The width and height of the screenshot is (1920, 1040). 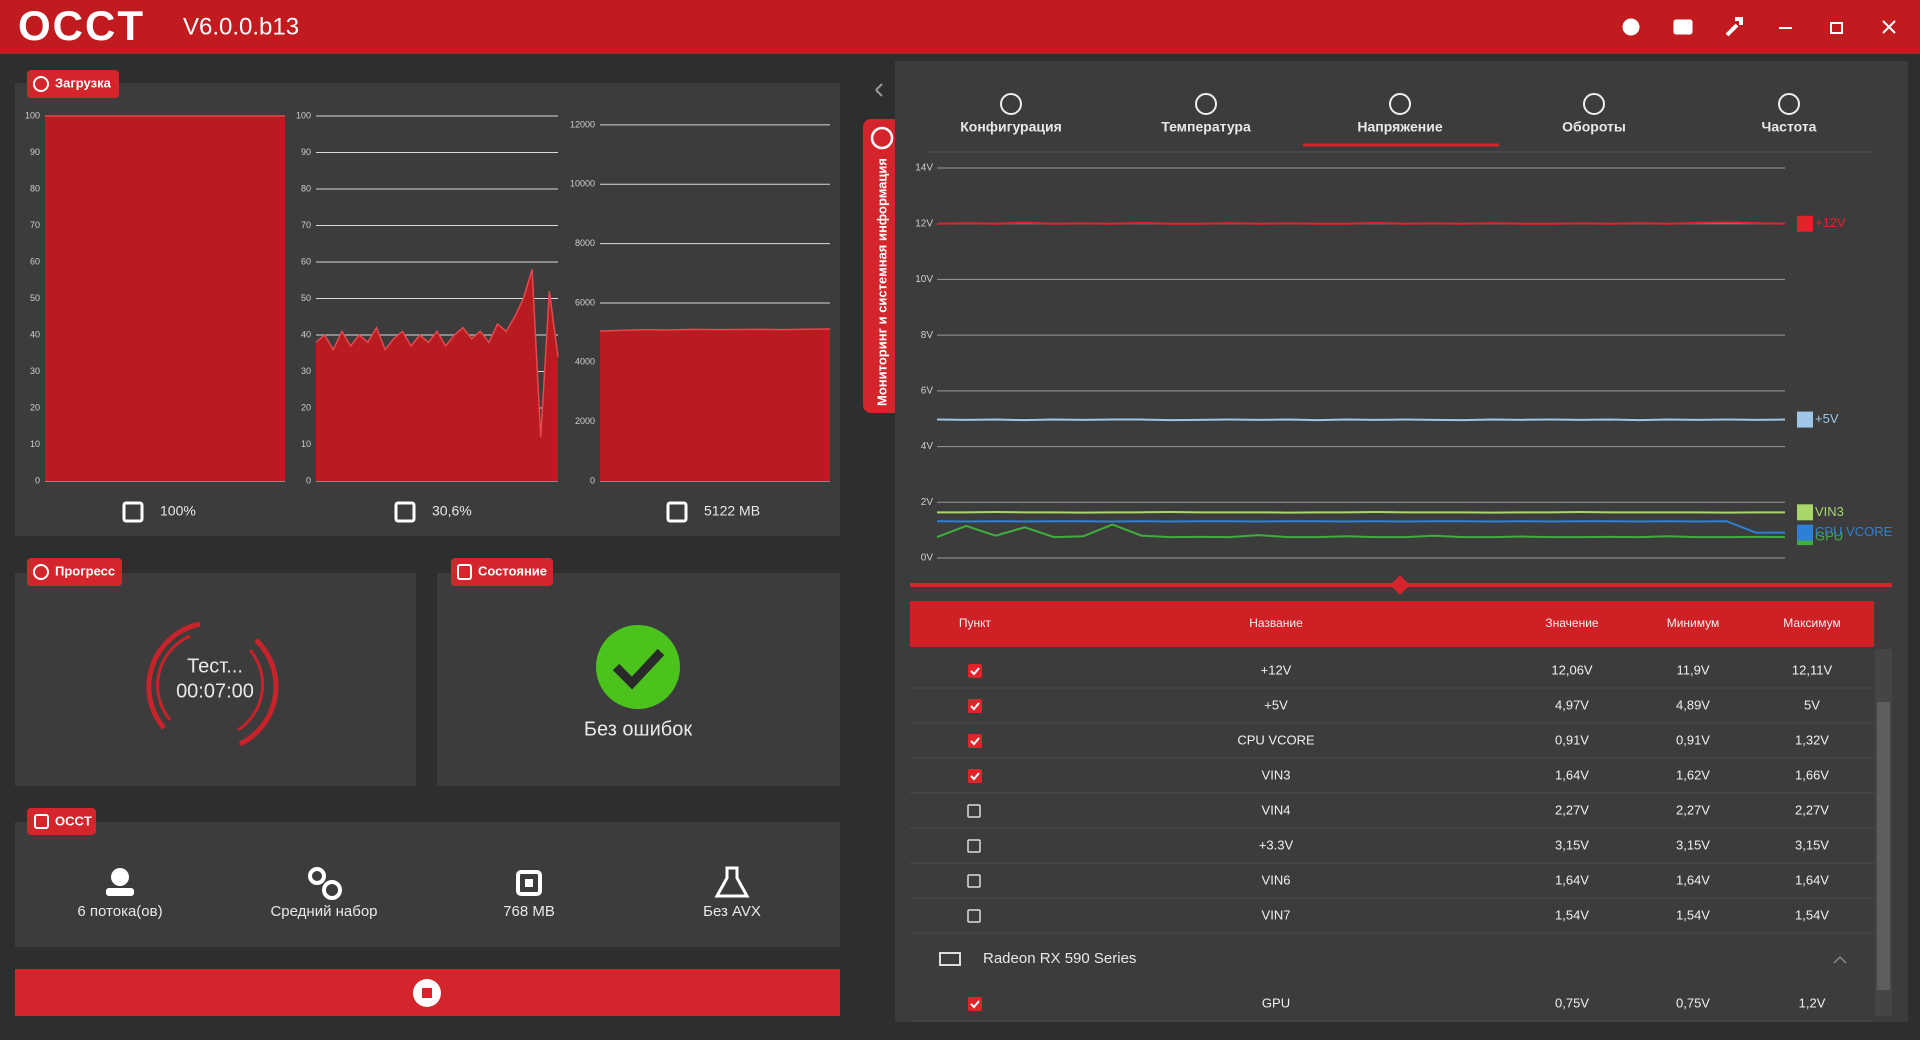 I want to click on y-tick-label: 10, so click(x=306, y=444).